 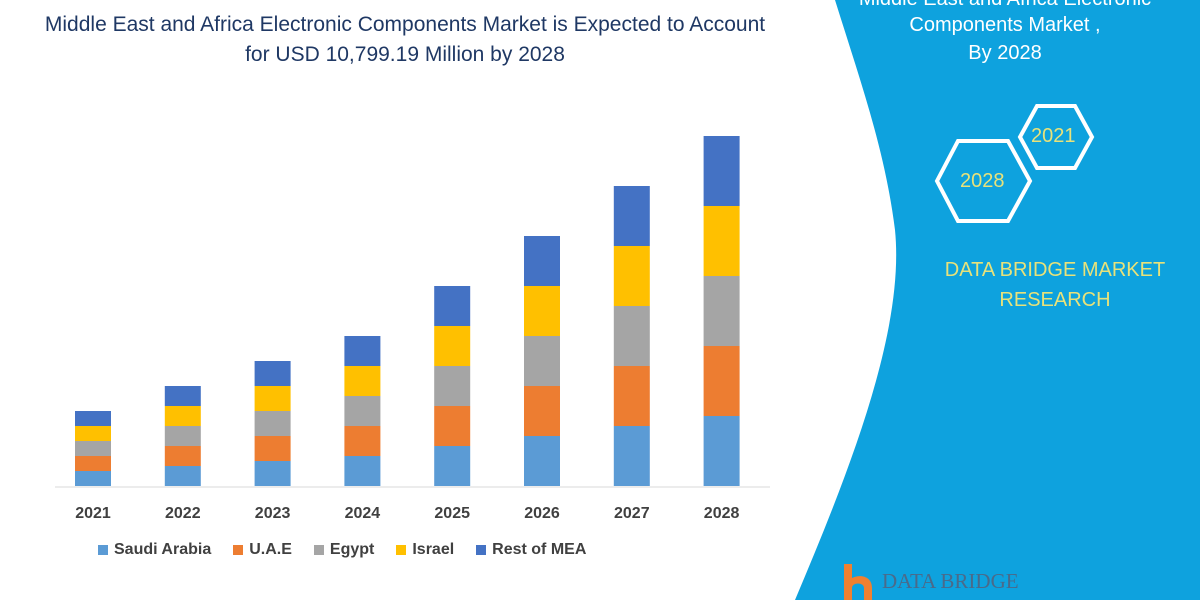 What do you see at coordinates (362, 441) in the screenshot?
I see `bar-2024-u-a-e` at bounding box center [362, 441].